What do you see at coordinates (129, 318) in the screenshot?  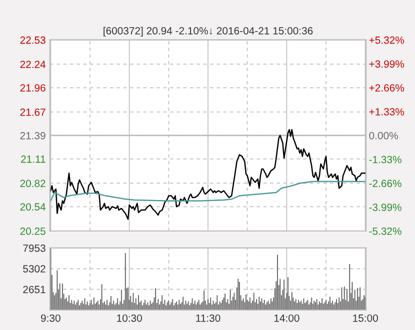 I see `x-tick-label: 10:30` at bounding box center [129, 318].